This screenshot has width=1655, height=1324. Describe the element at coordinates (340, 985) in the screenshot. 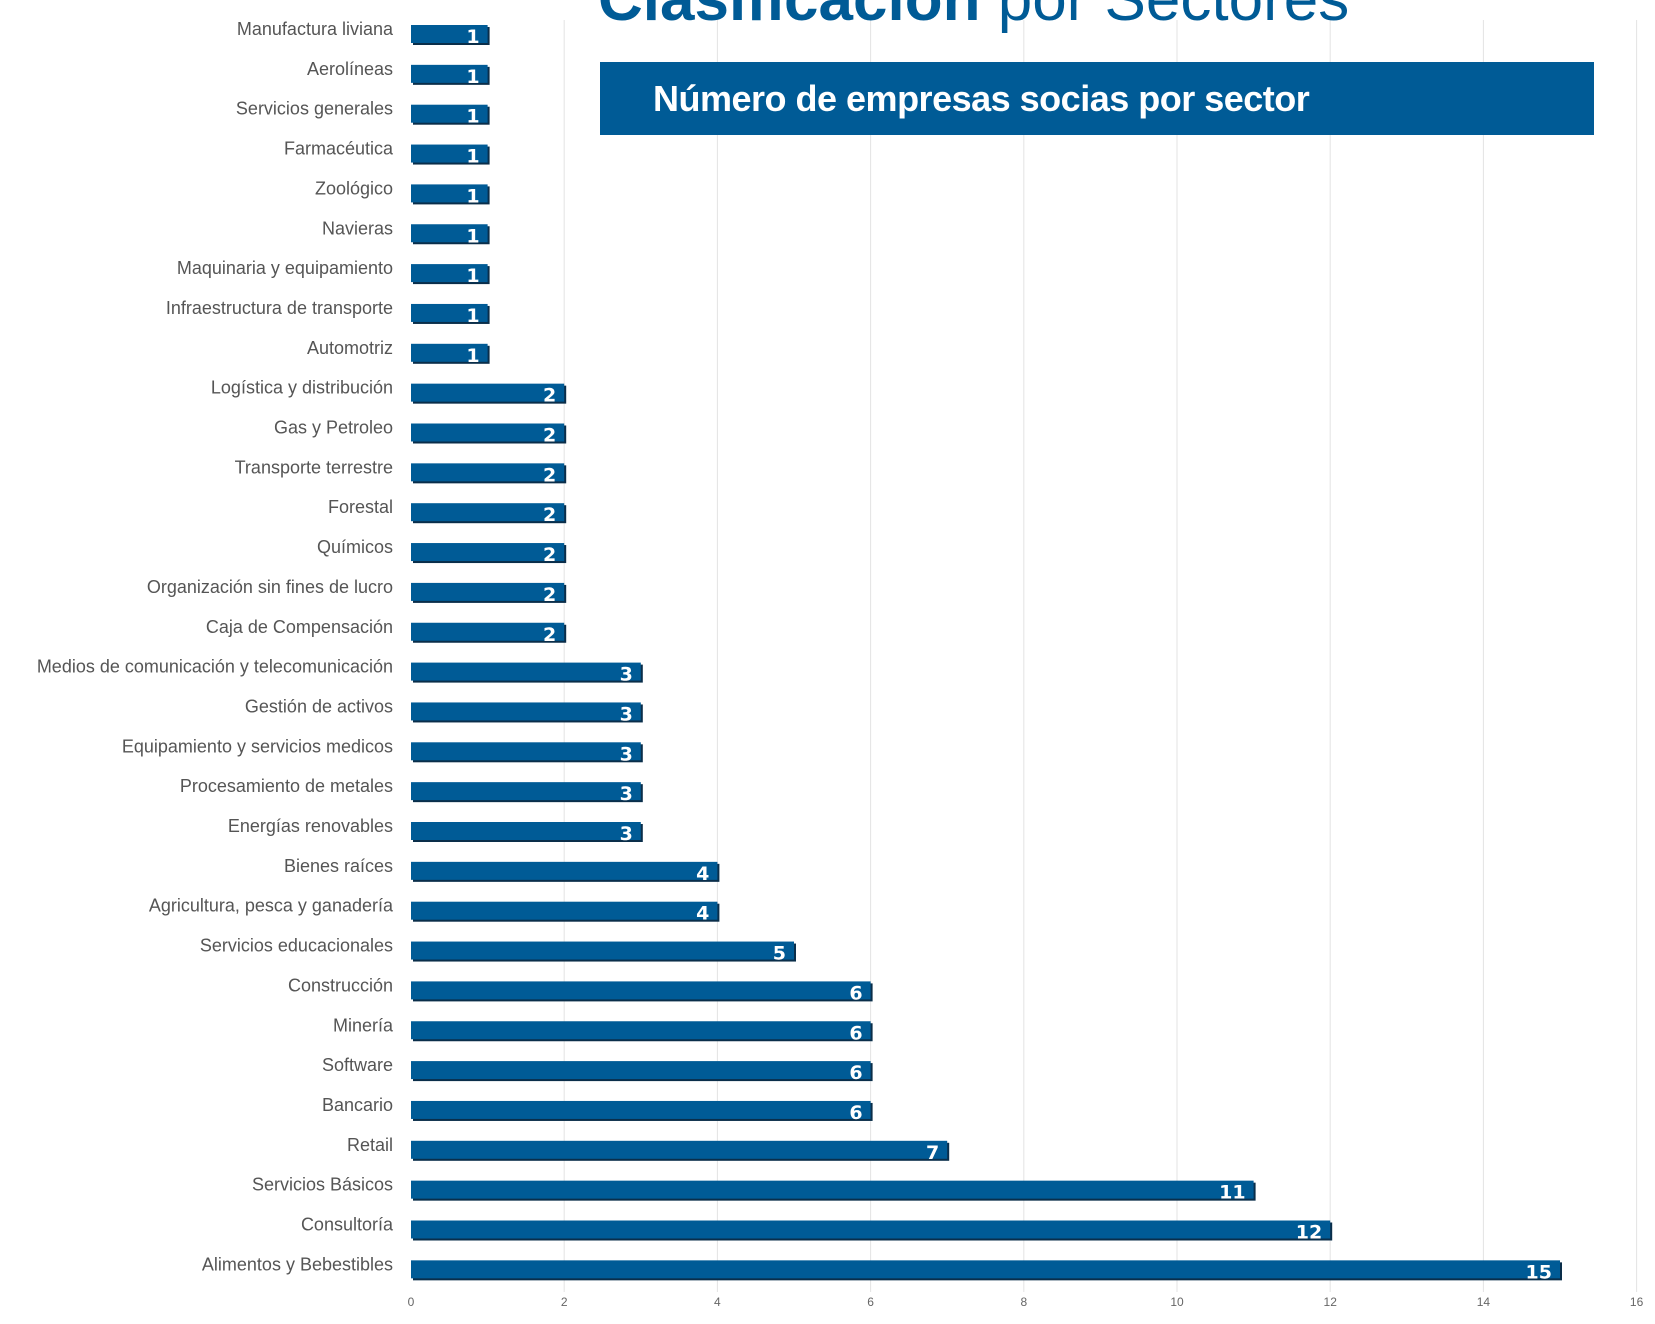

I see `category-label: Construcción` at that location.